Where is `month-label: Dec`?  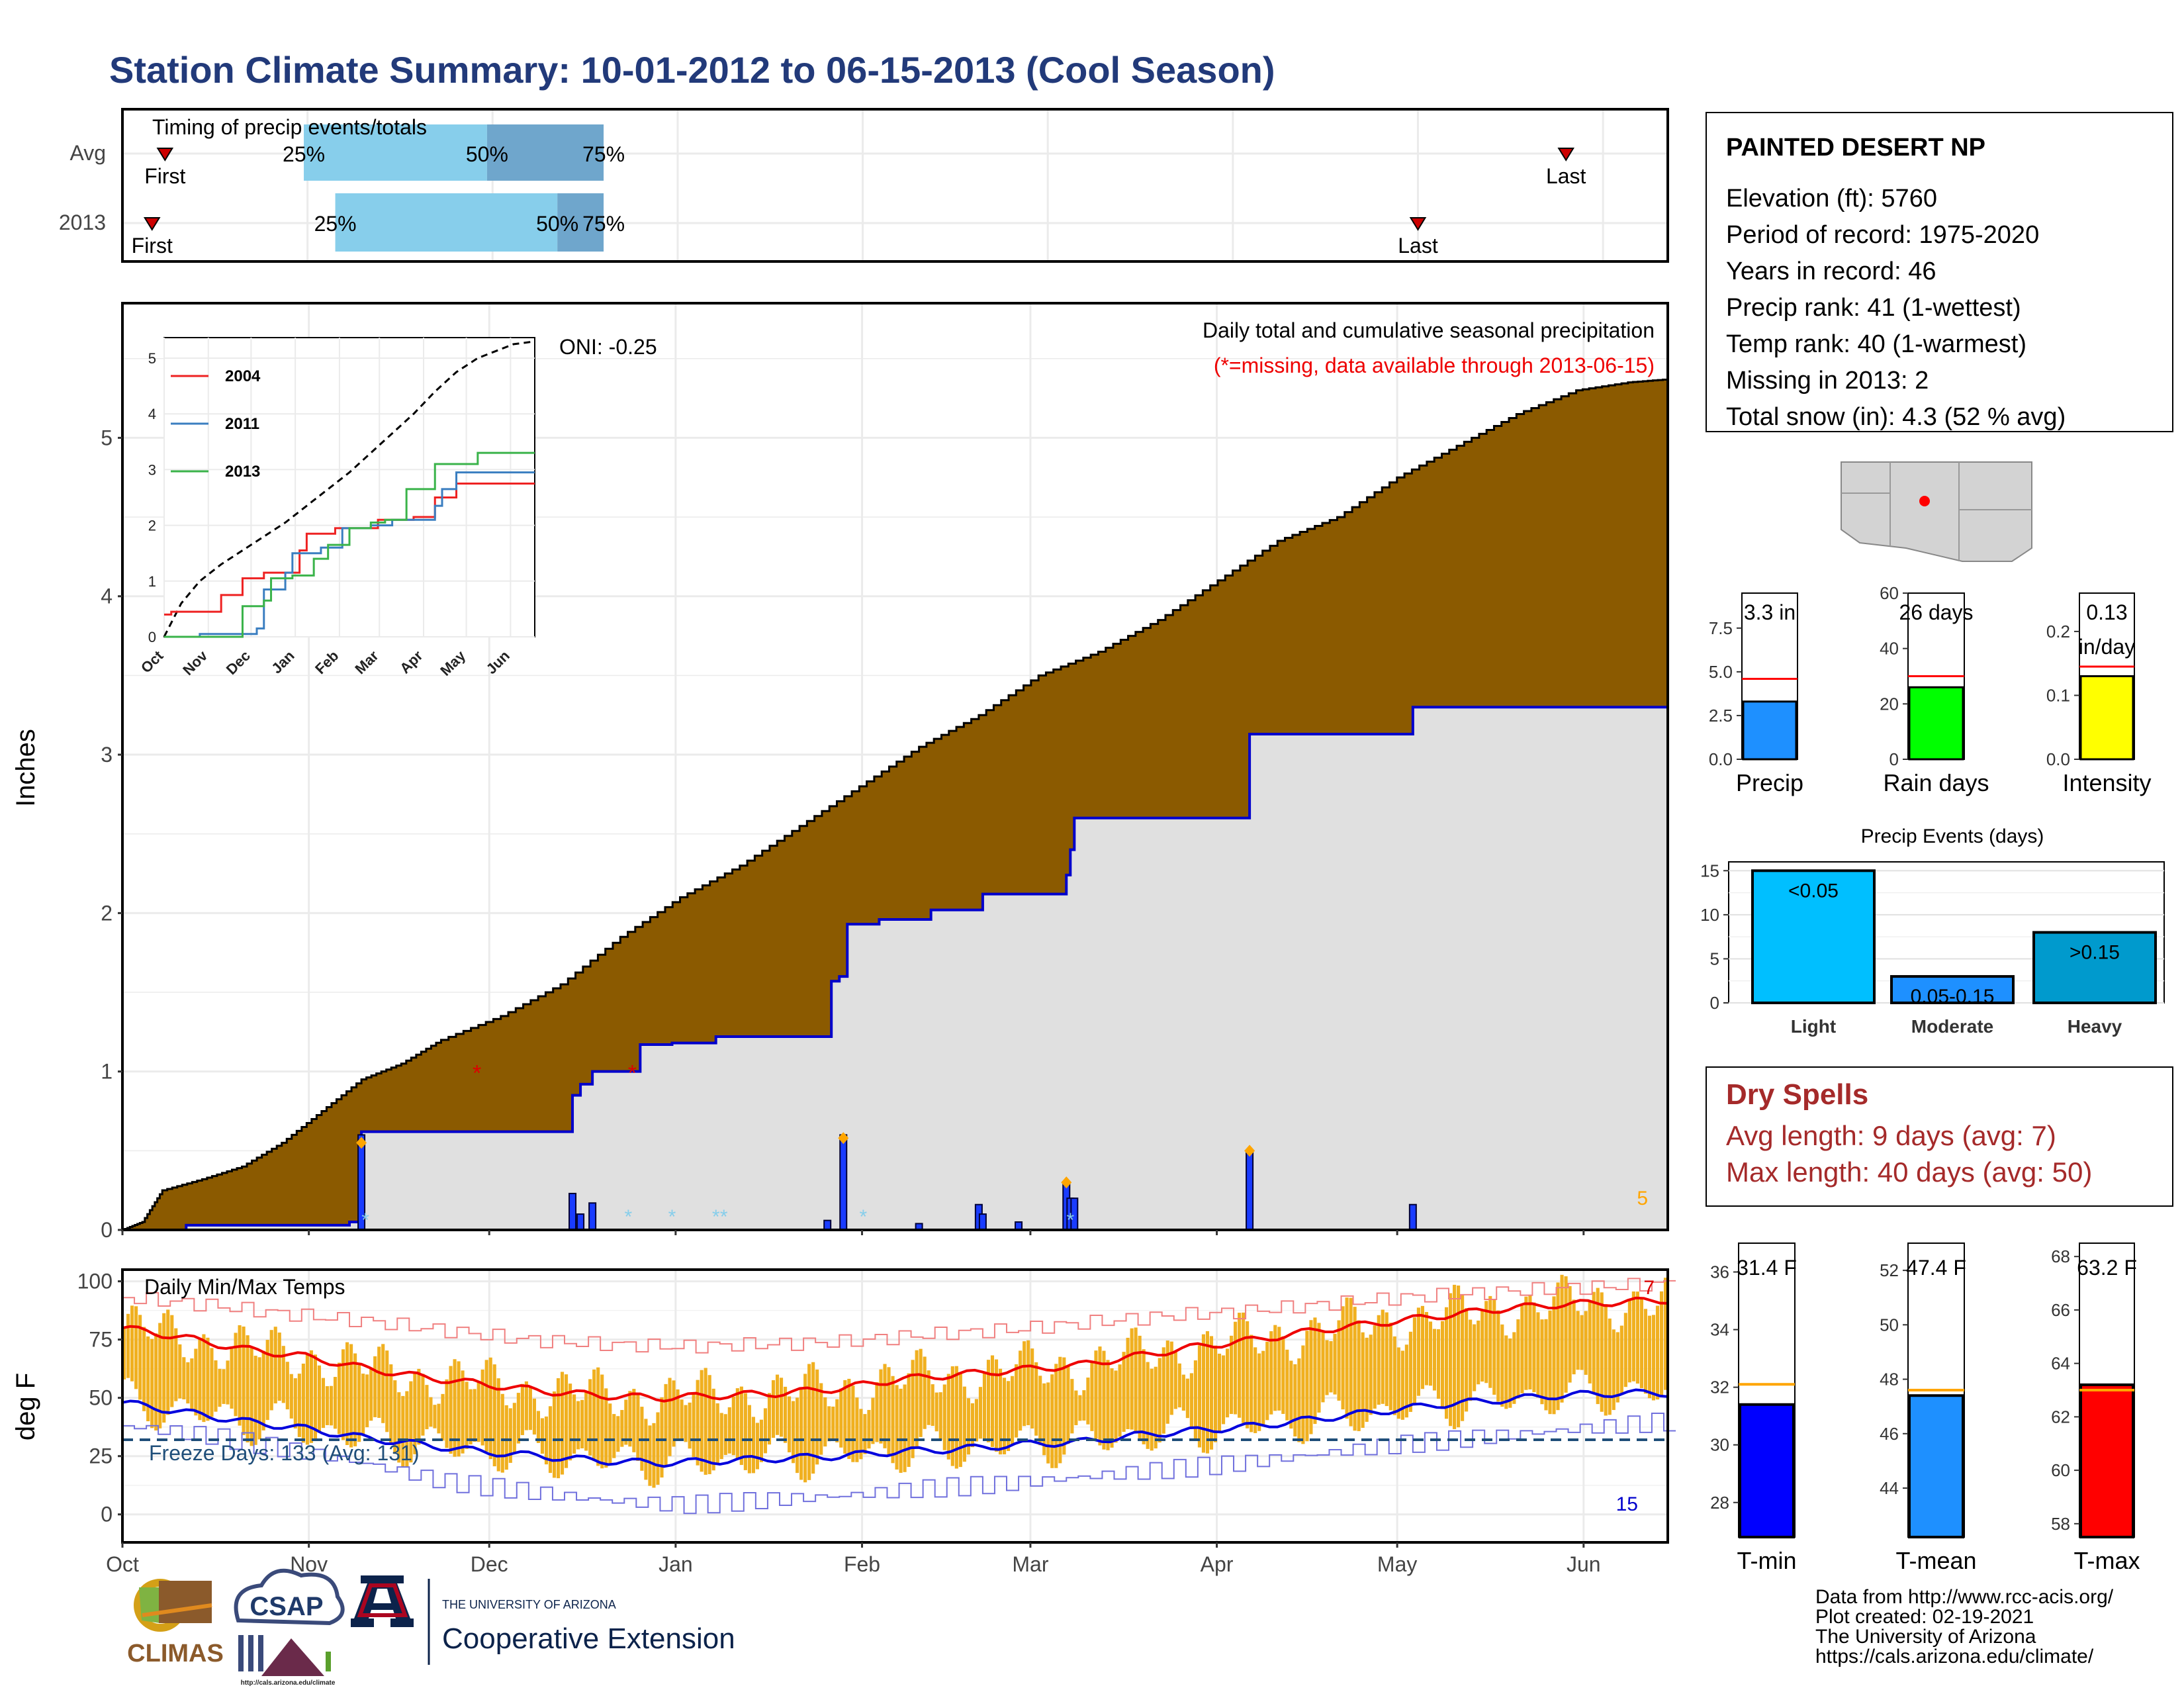
month-label: Dec is located at coordinates (489, 1564).